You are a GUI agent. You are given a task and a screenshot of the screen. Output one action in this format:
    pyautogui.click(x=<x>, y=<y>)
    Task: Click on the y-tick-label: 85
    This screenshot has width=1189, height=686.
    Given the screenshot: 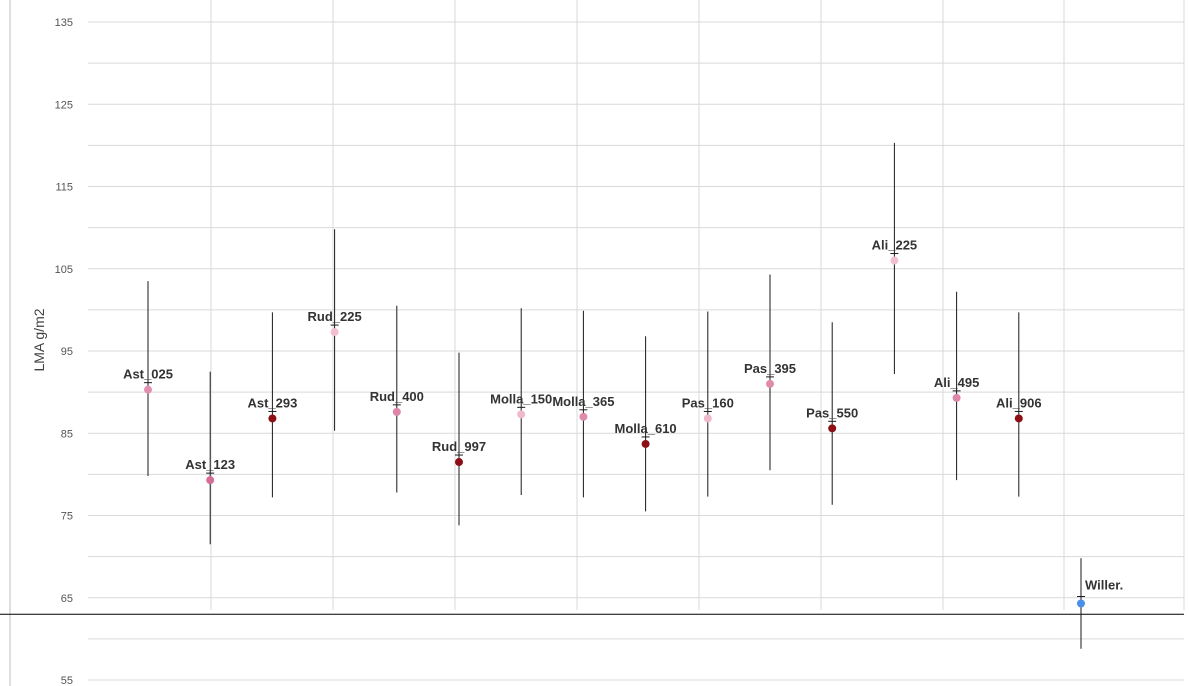 What is the action you would take?
    pyautogui.click(x=67, y=434)
    